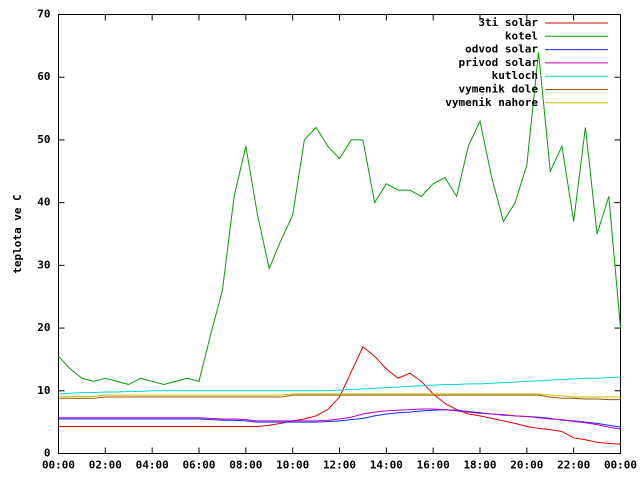 This screenshot has width=640, height=480. What do you see at coordinates (499, 62) in the screenshot?
I see `legend-label: privod solar` at bounding box center [499, 62].